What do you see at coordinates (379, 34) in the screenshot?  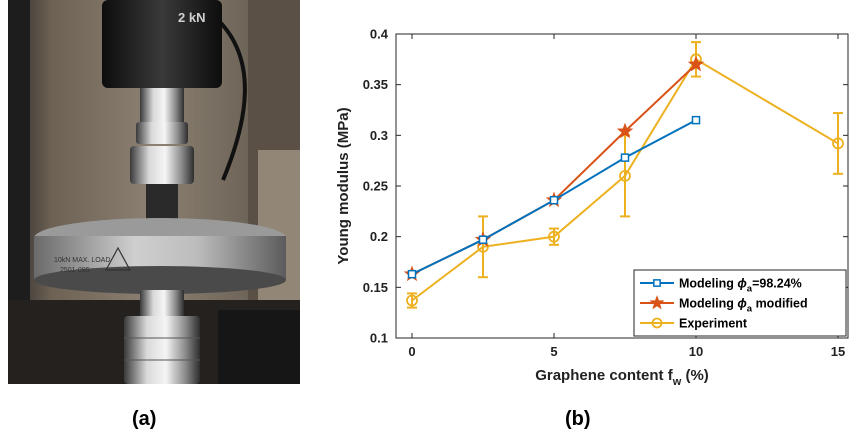 I see `y-tick-label: 0.4` at bounding box center [379, 34].